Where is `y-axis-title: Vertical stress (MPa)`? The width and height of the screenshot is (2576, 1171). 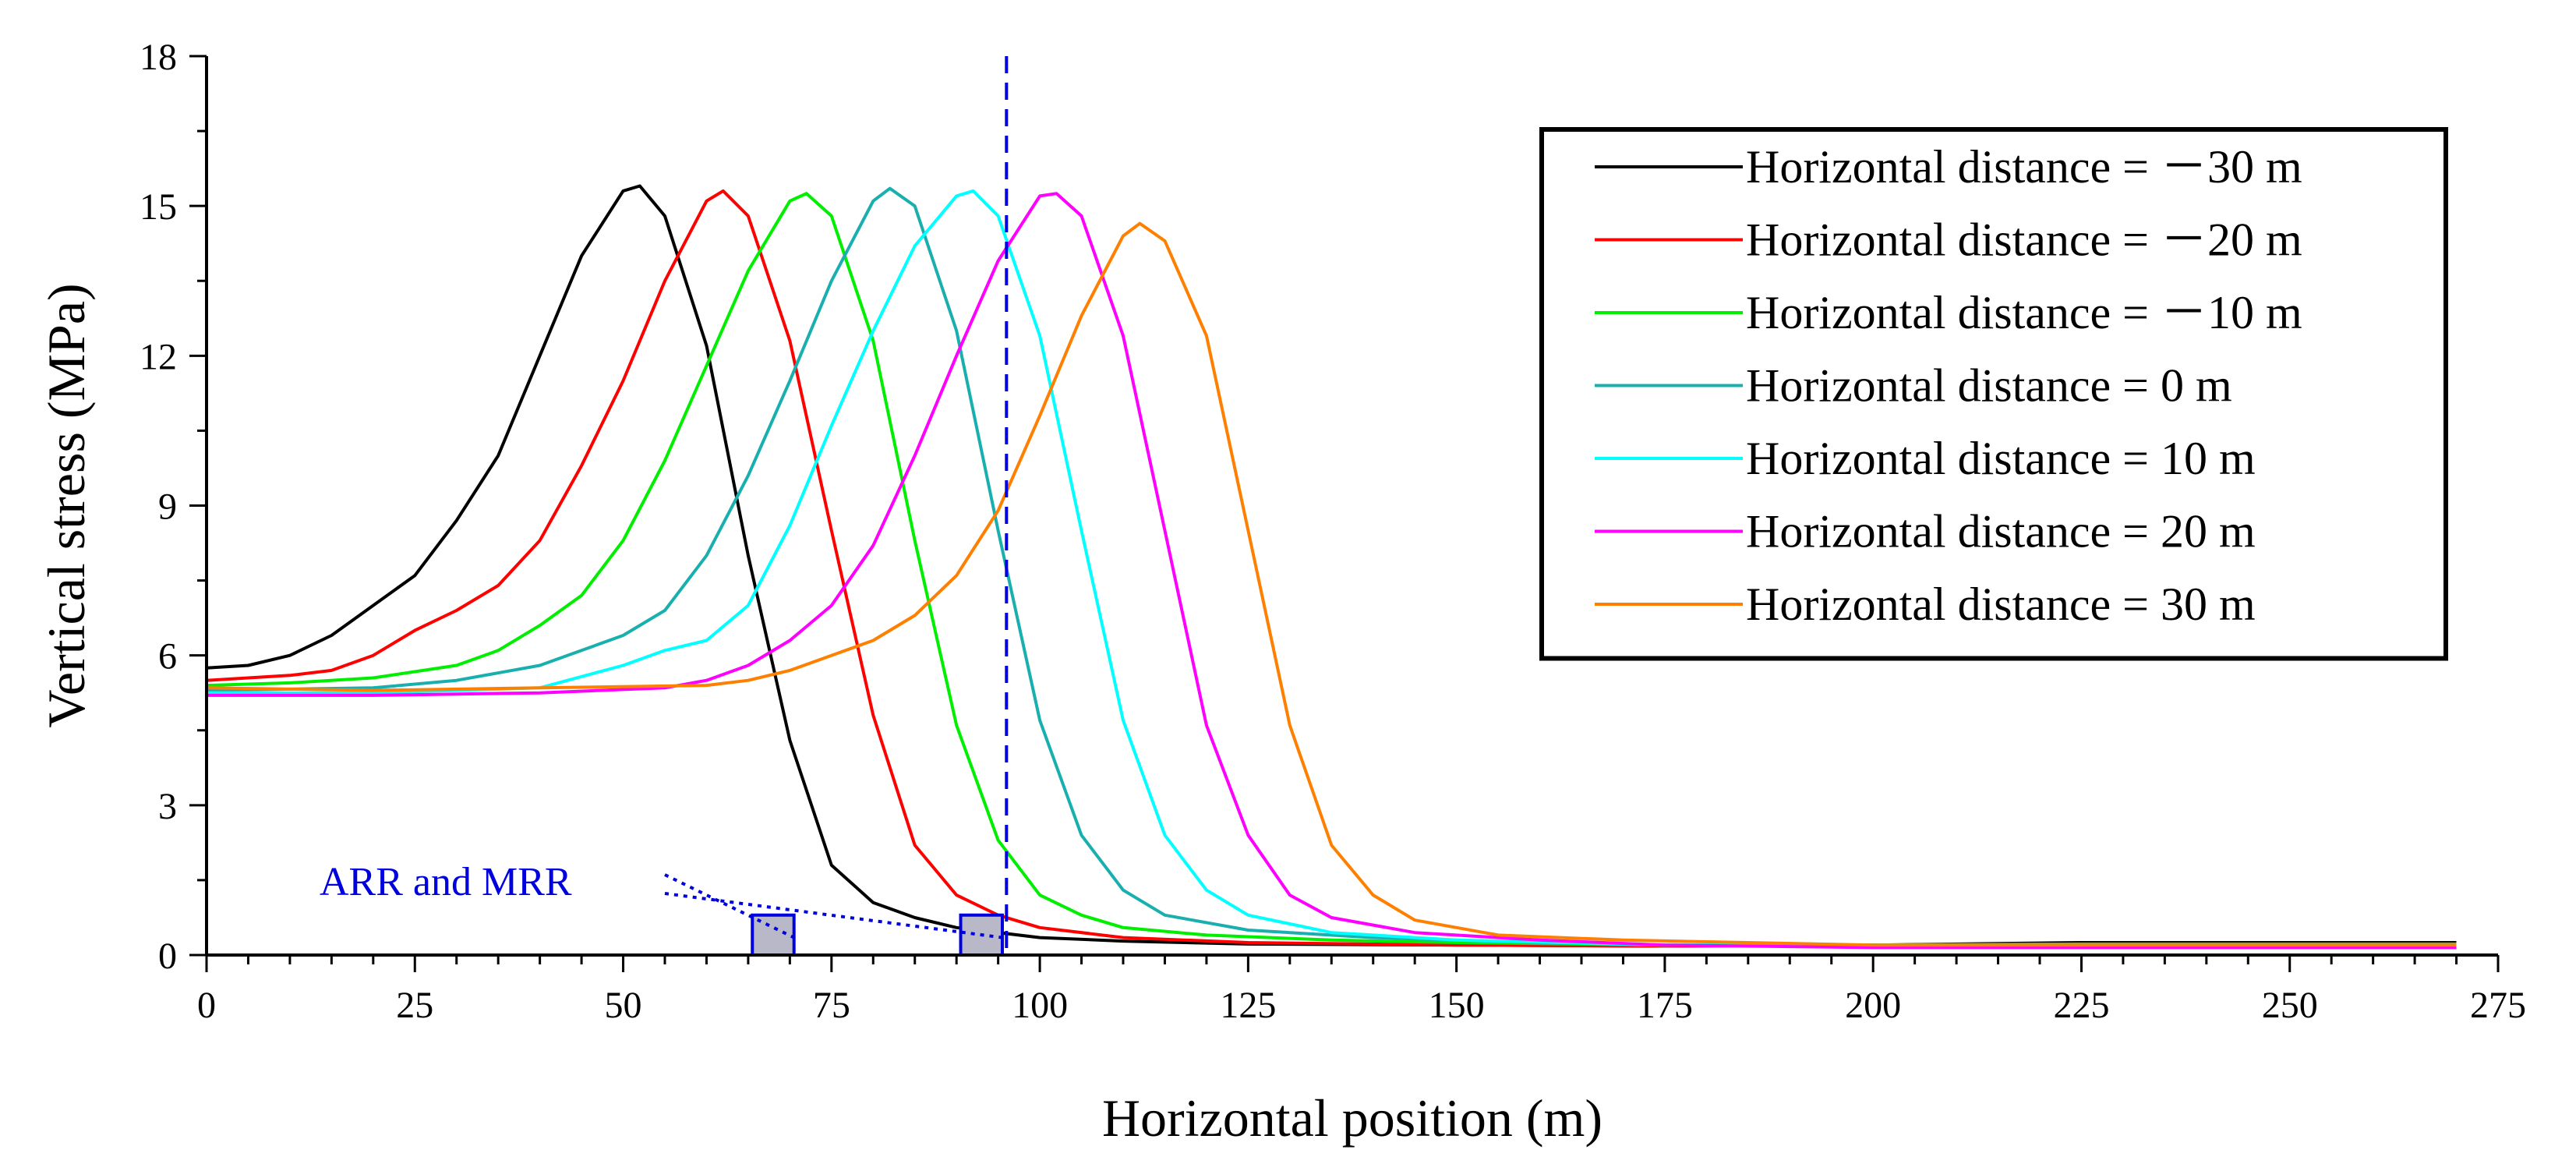 y-axis-title: Vertical stress (MPa) is located at coordinates (66, 505).